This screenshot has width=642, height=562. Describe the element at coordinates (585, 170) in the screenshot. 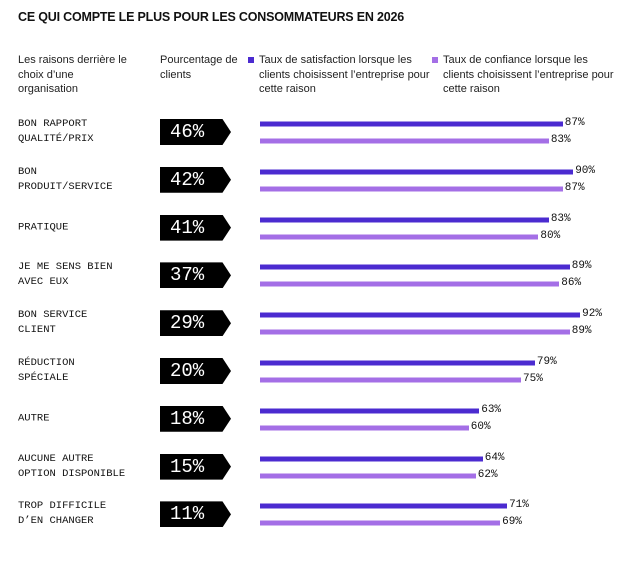

I see `value-label: 90%` at that location.